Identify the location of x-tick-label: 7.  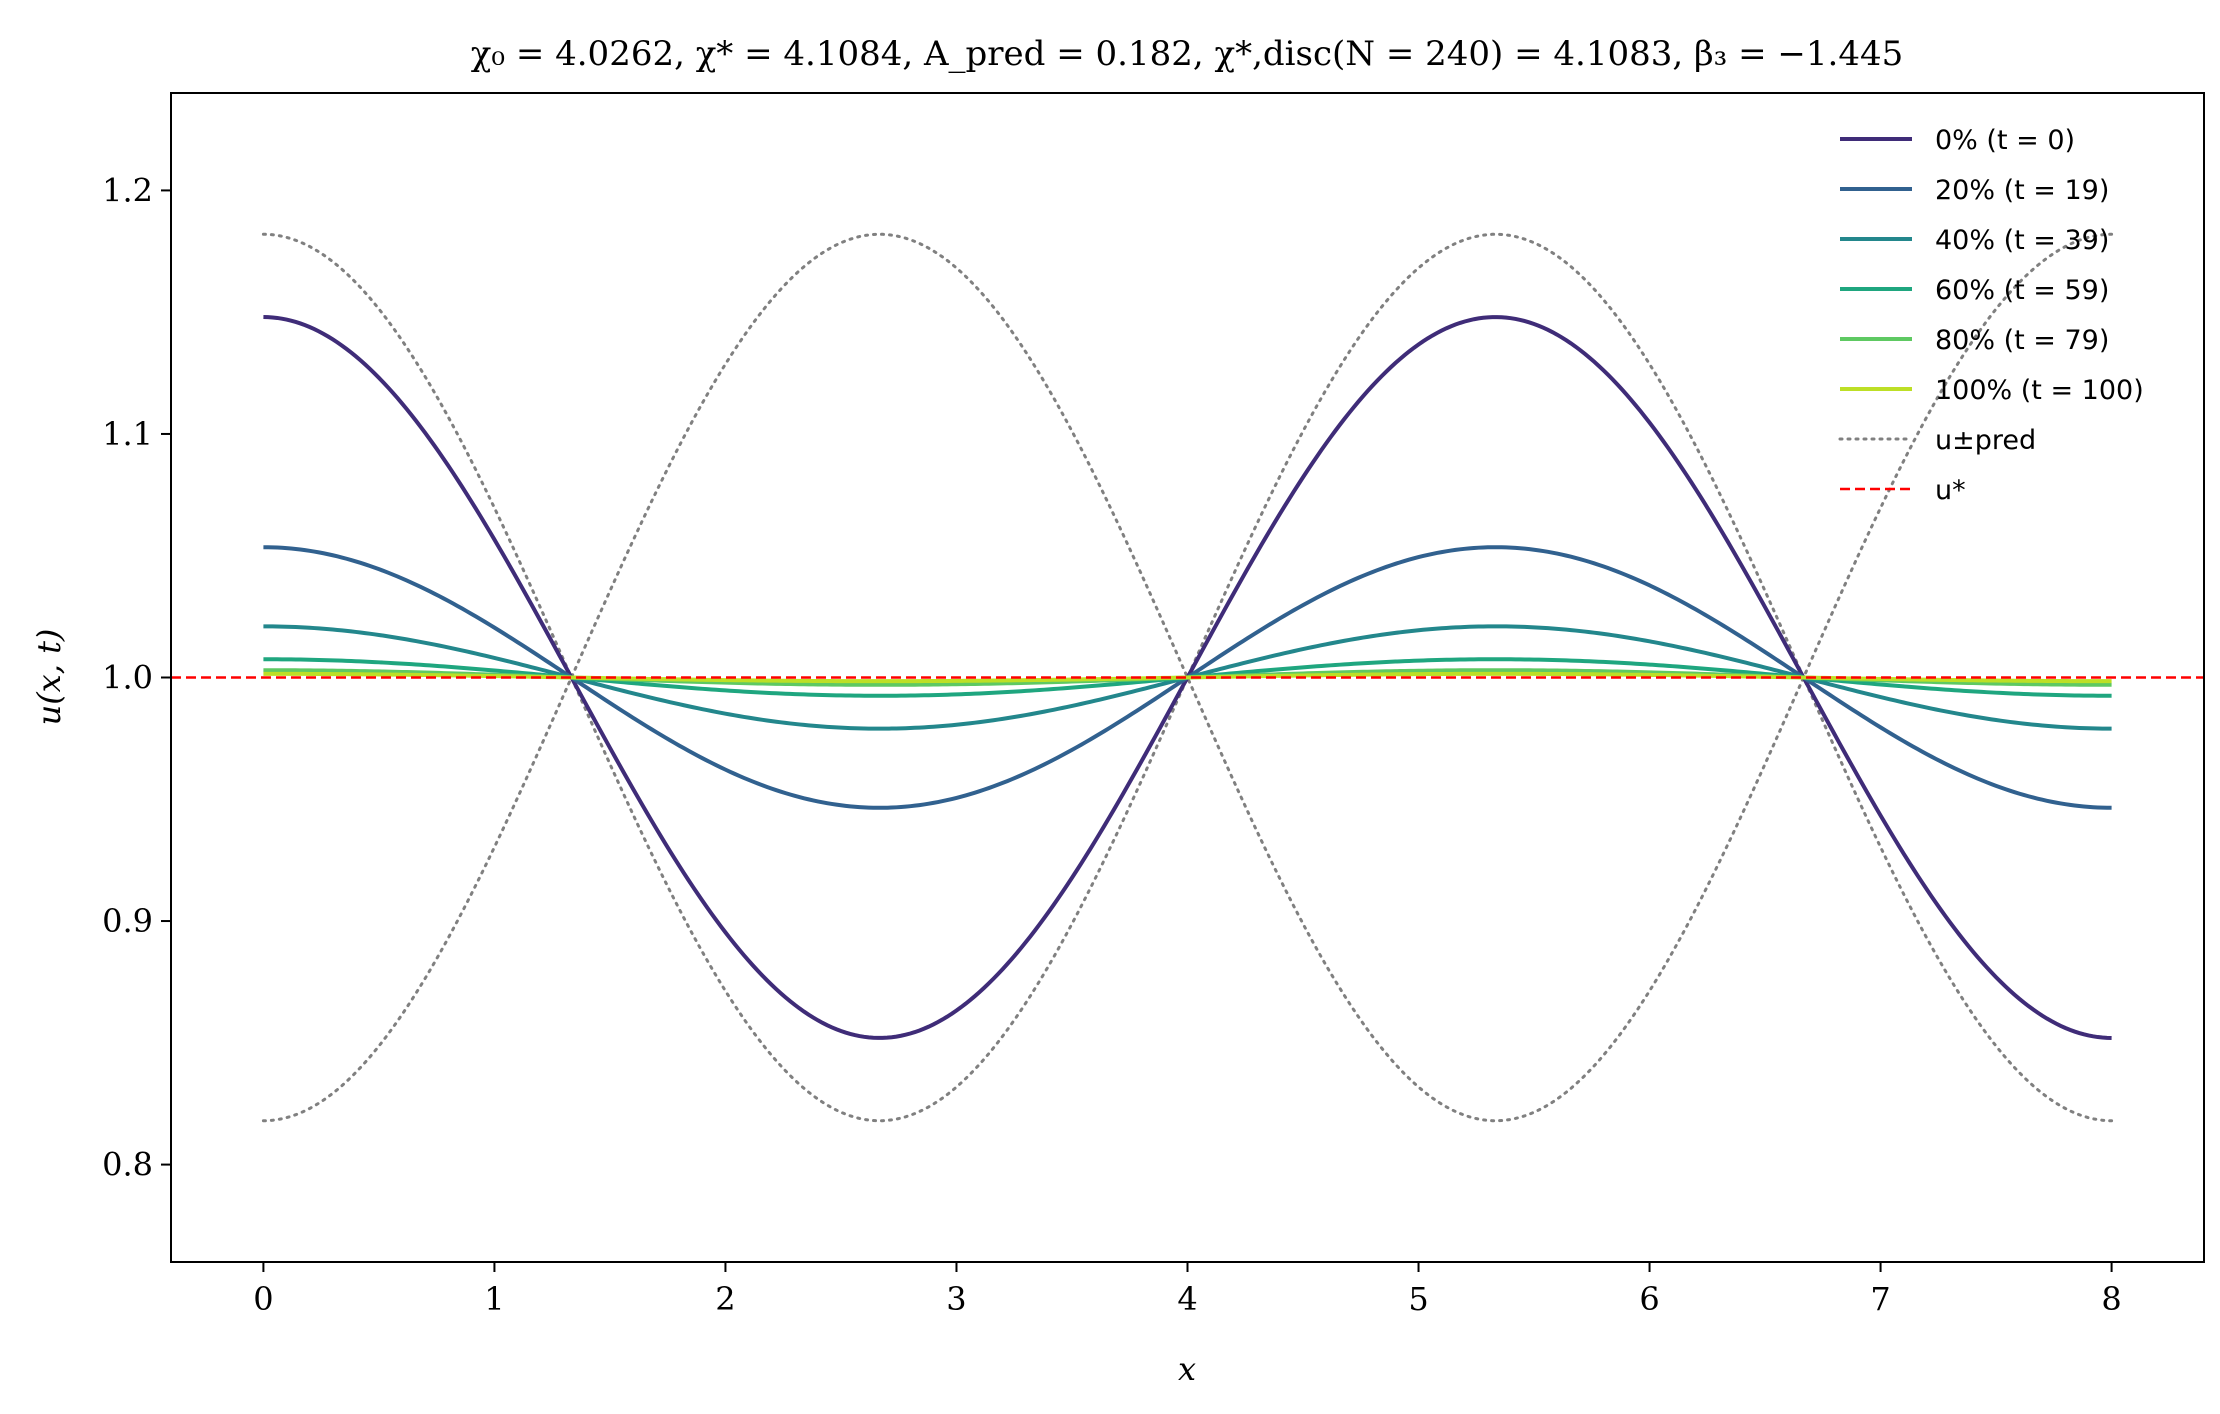
(1880, 1299).